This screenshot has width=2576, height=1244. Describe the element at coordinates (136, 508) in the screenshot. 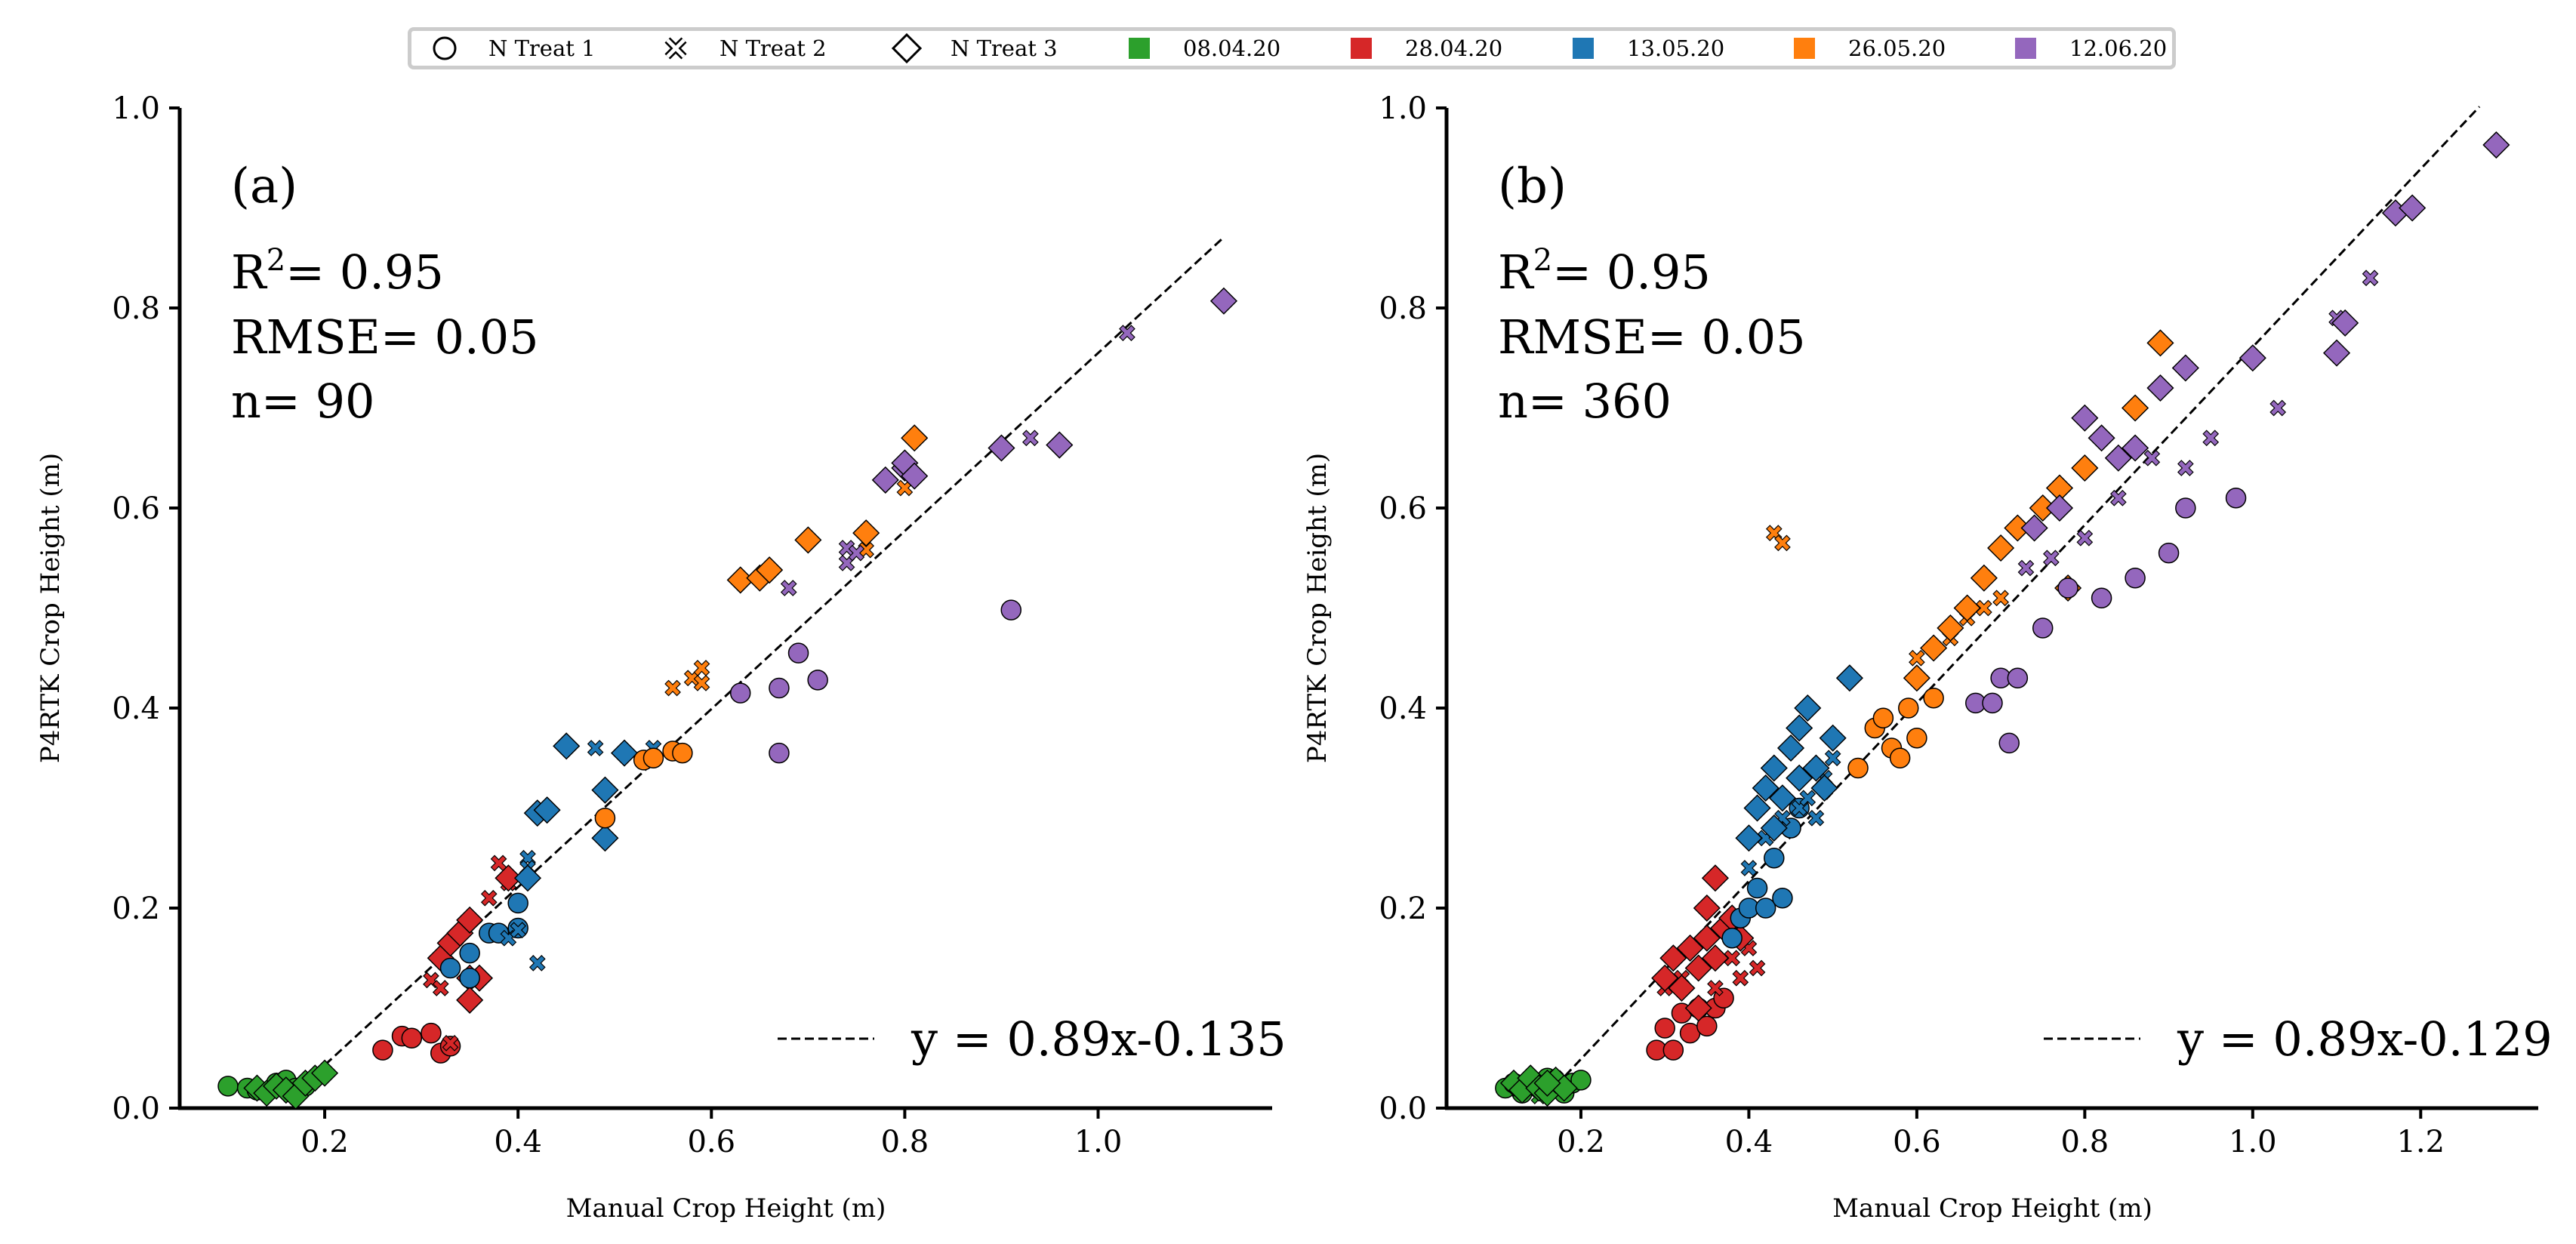

I see `y-tick-label: 0.6` at that location.